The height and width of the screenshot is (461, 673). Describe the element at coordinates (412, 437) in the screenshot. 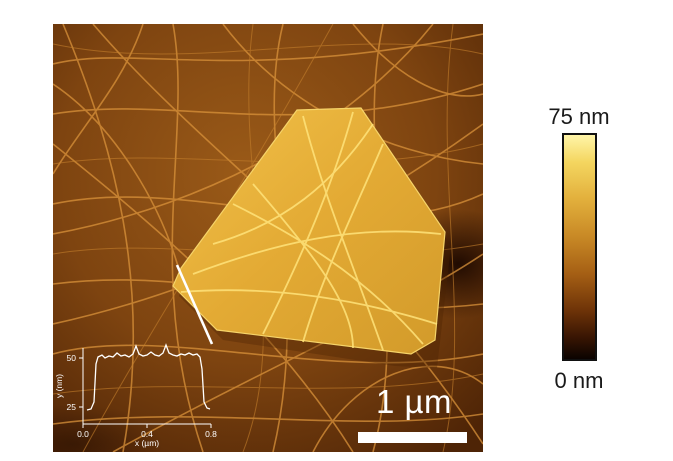

I see `scale-bar` at that location.